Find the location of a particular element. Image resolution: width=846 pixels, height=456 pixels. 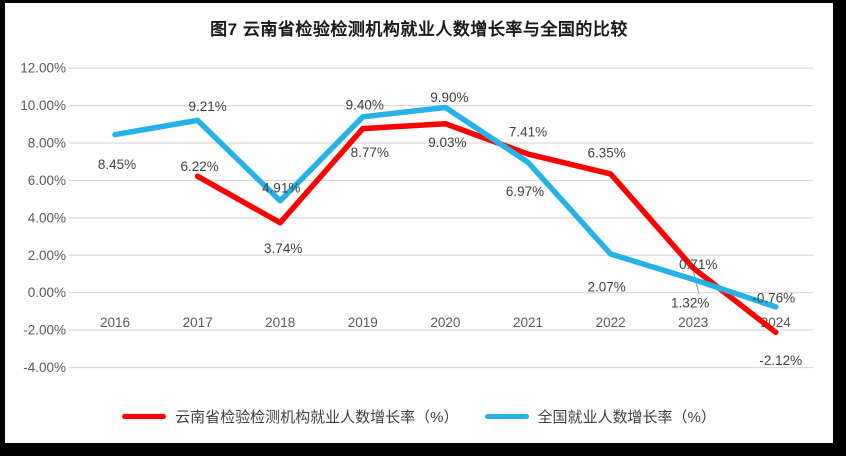

data-label: 9.03% is located at coordinates (447, 142).